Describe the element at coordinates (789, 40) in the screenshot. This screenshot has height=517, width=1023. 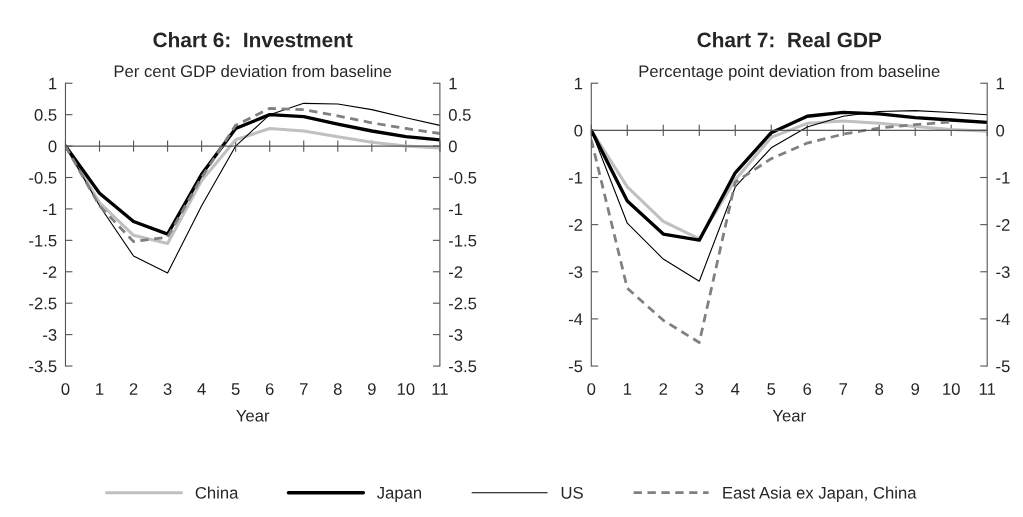
I see `chart-title: Chart 7: Real GDP` at that location.